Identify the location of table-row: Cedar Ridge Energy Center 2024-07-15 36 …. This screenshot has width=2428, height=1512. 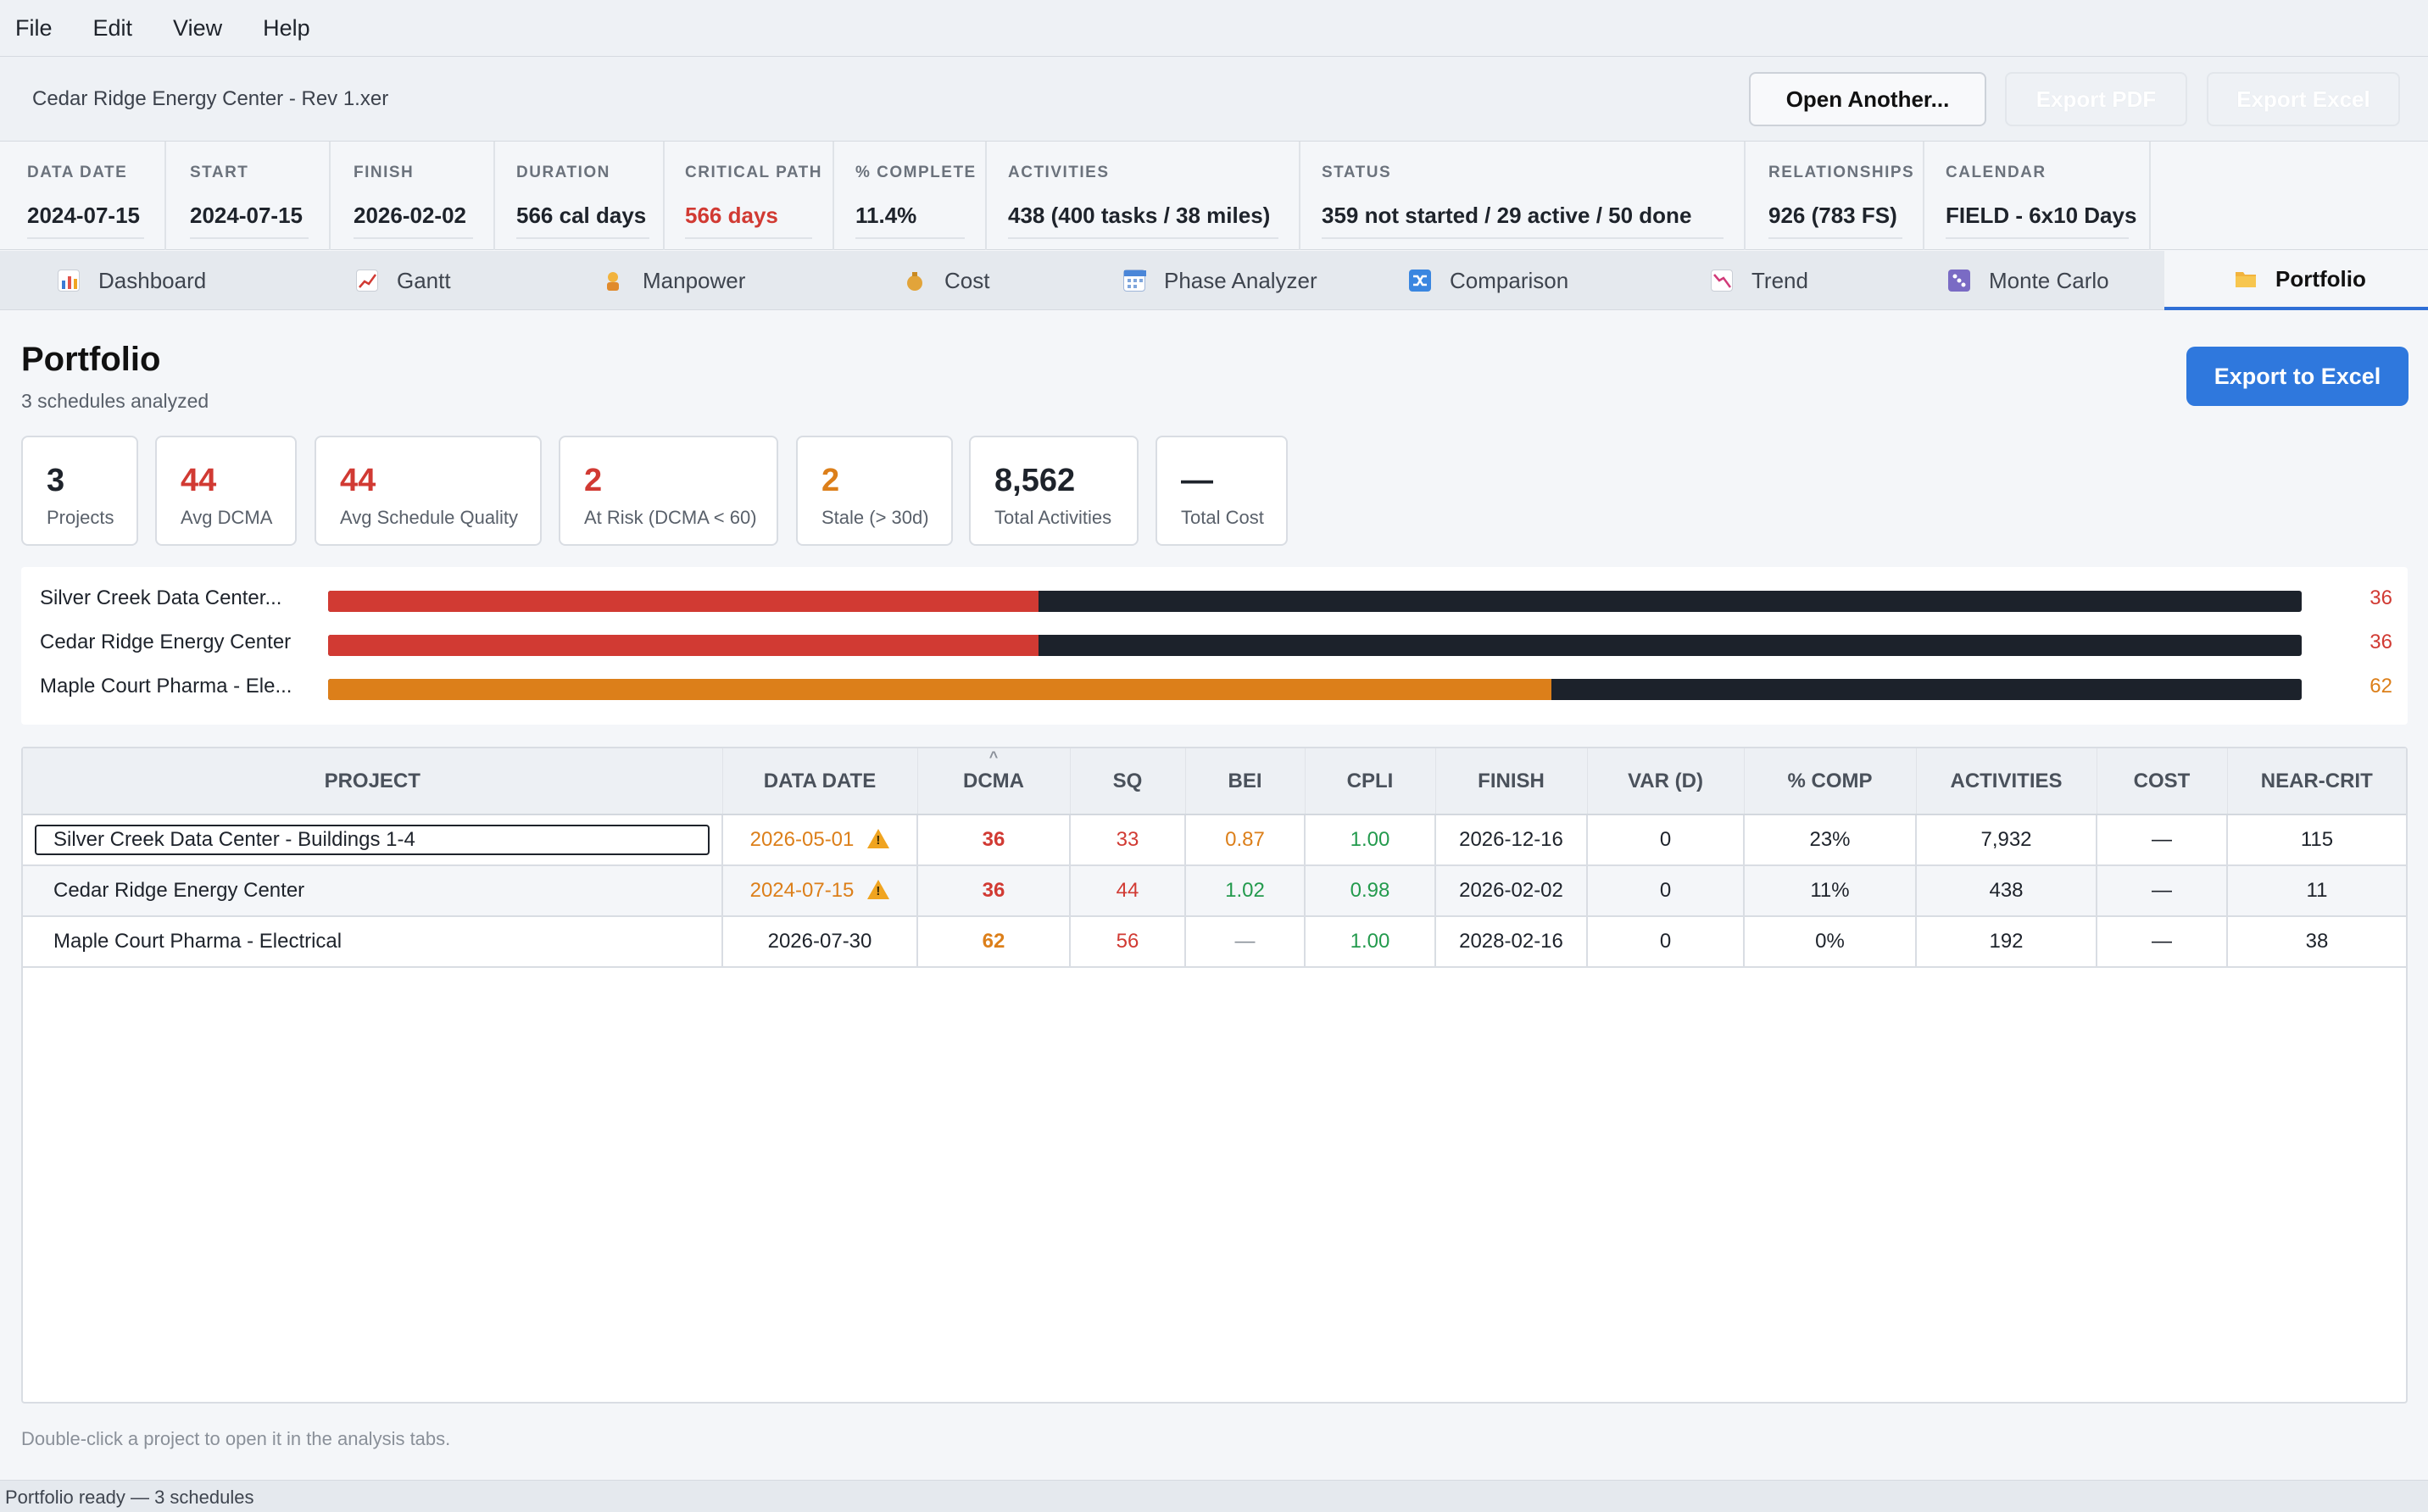
(1214, 891).